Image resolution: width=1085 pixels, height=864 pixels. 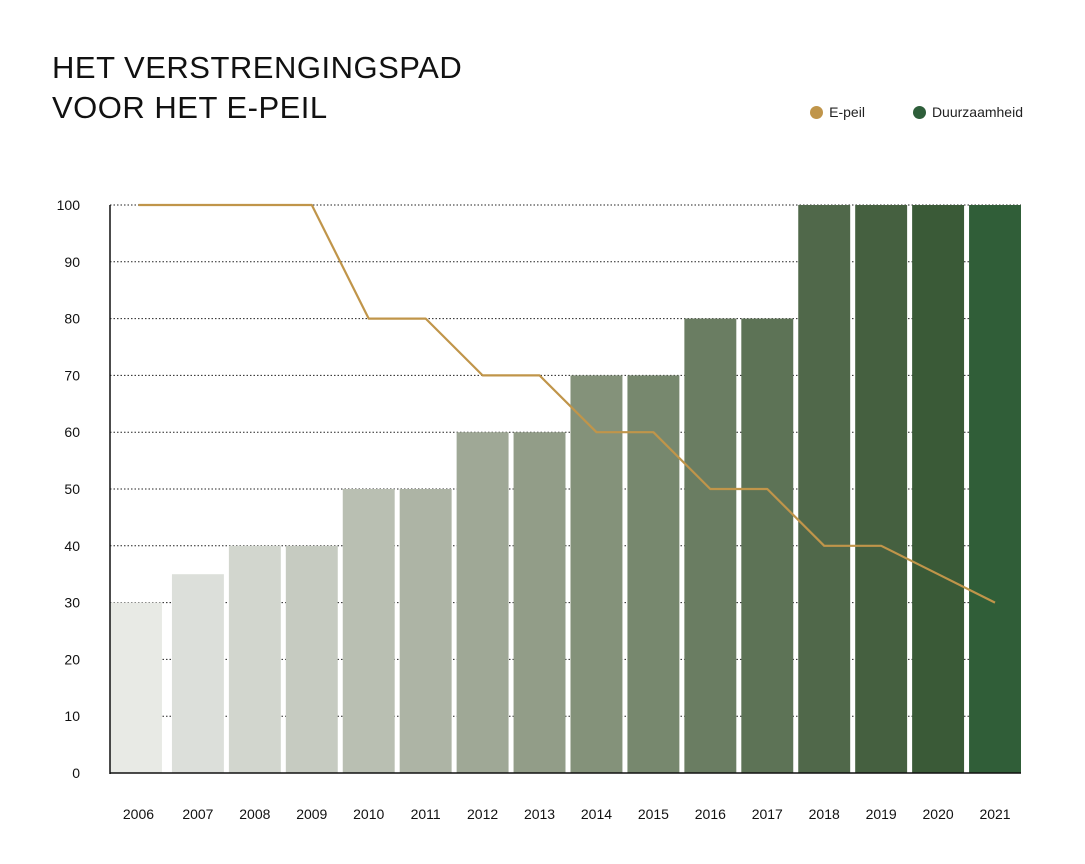 What do you see at coordinates (710, 545) in the screenshot?
I see `bar-2016` at bounding box center [710, 545].